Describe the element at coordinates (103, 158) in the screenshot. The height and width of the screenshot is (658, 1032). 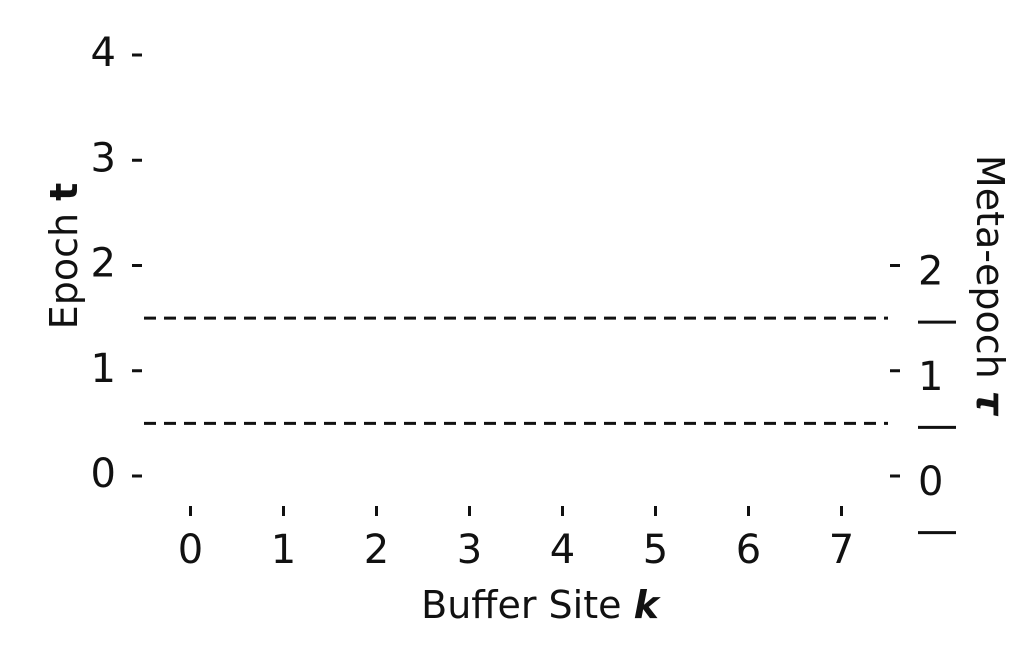
I see `y-tick-label-3: 3` at that location.